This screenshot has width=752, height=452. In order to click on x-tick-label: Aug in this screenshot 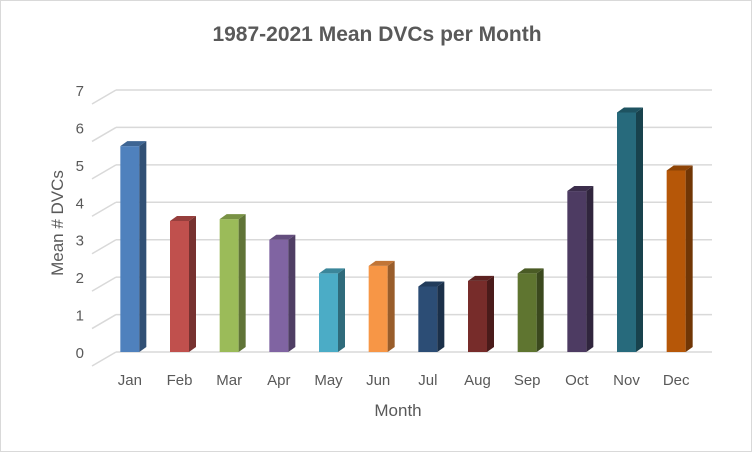, I will do `click(477, 380)`.